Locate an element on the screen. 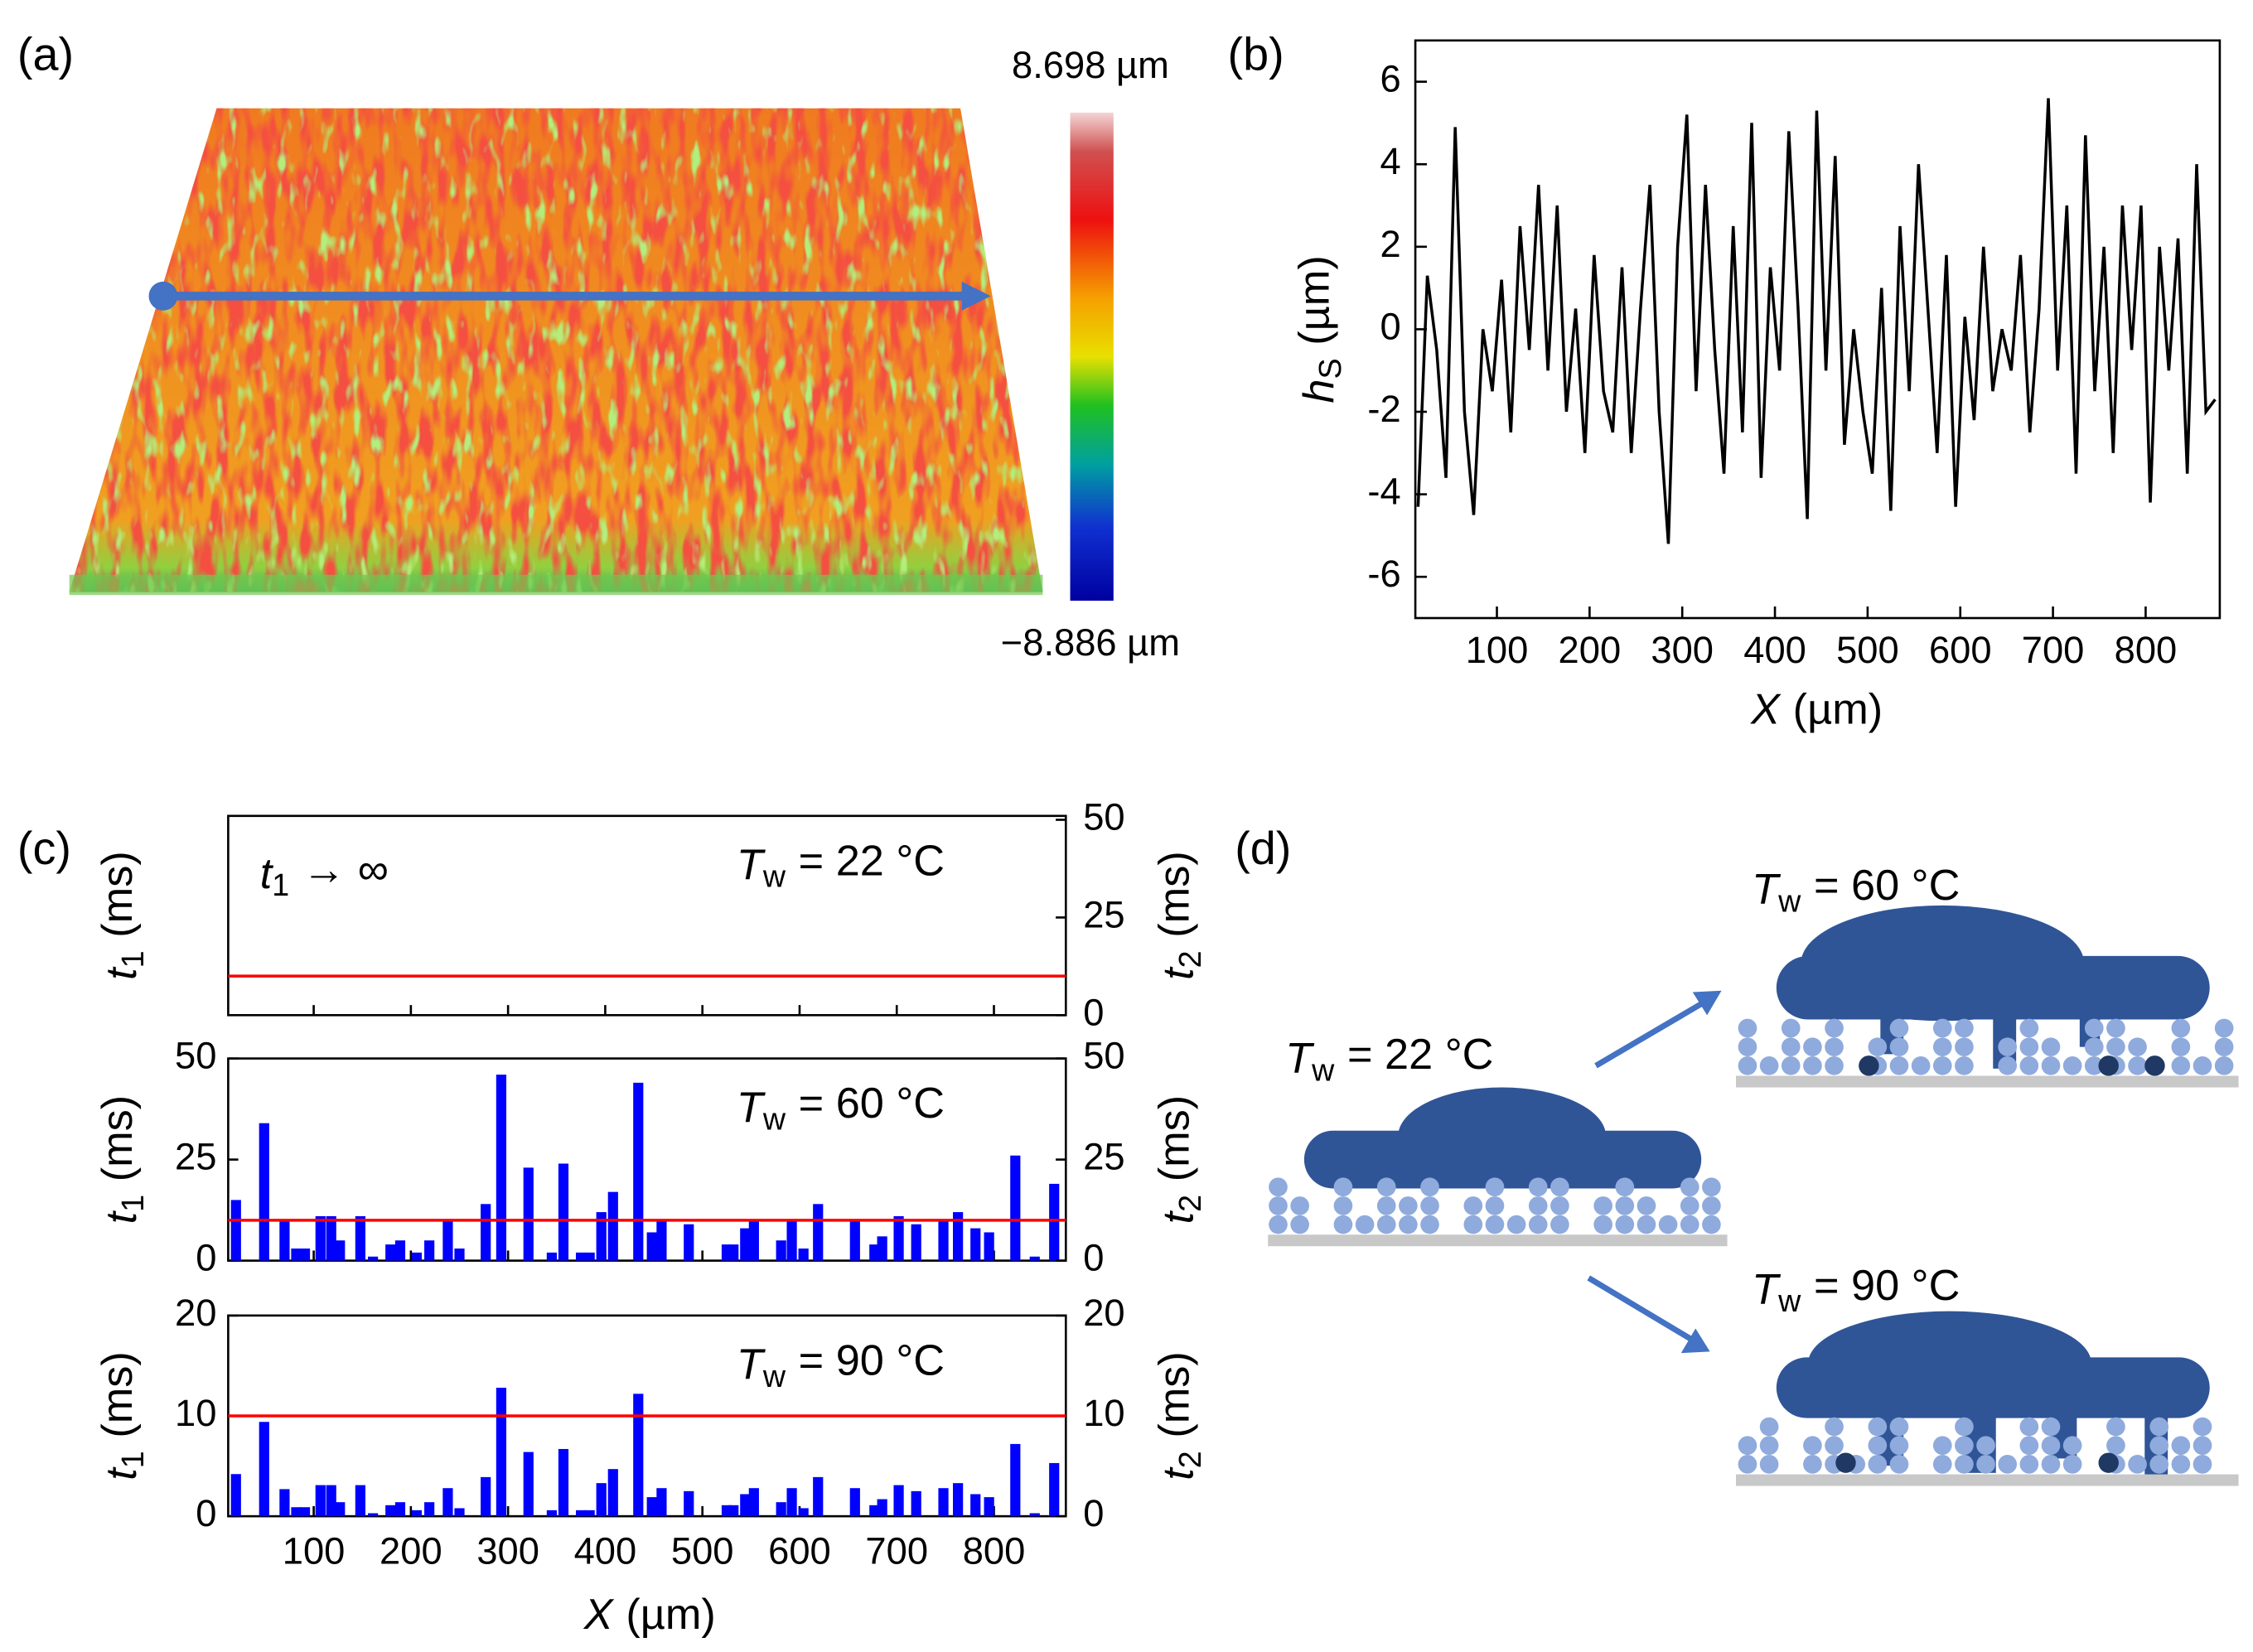 The image size is (2253, 1652). y-axis-label: t1 (ms) is located at coordinates (122, 1160).